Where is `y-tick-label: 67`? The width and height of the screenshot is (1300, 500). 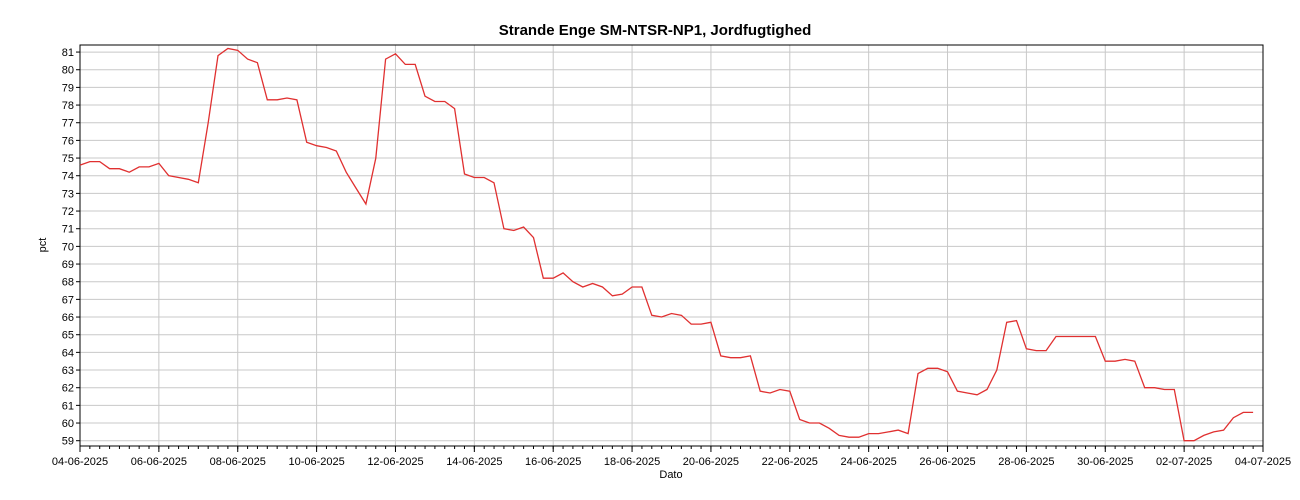 y-tick-label: 67 is located at coordinates (68, 300).